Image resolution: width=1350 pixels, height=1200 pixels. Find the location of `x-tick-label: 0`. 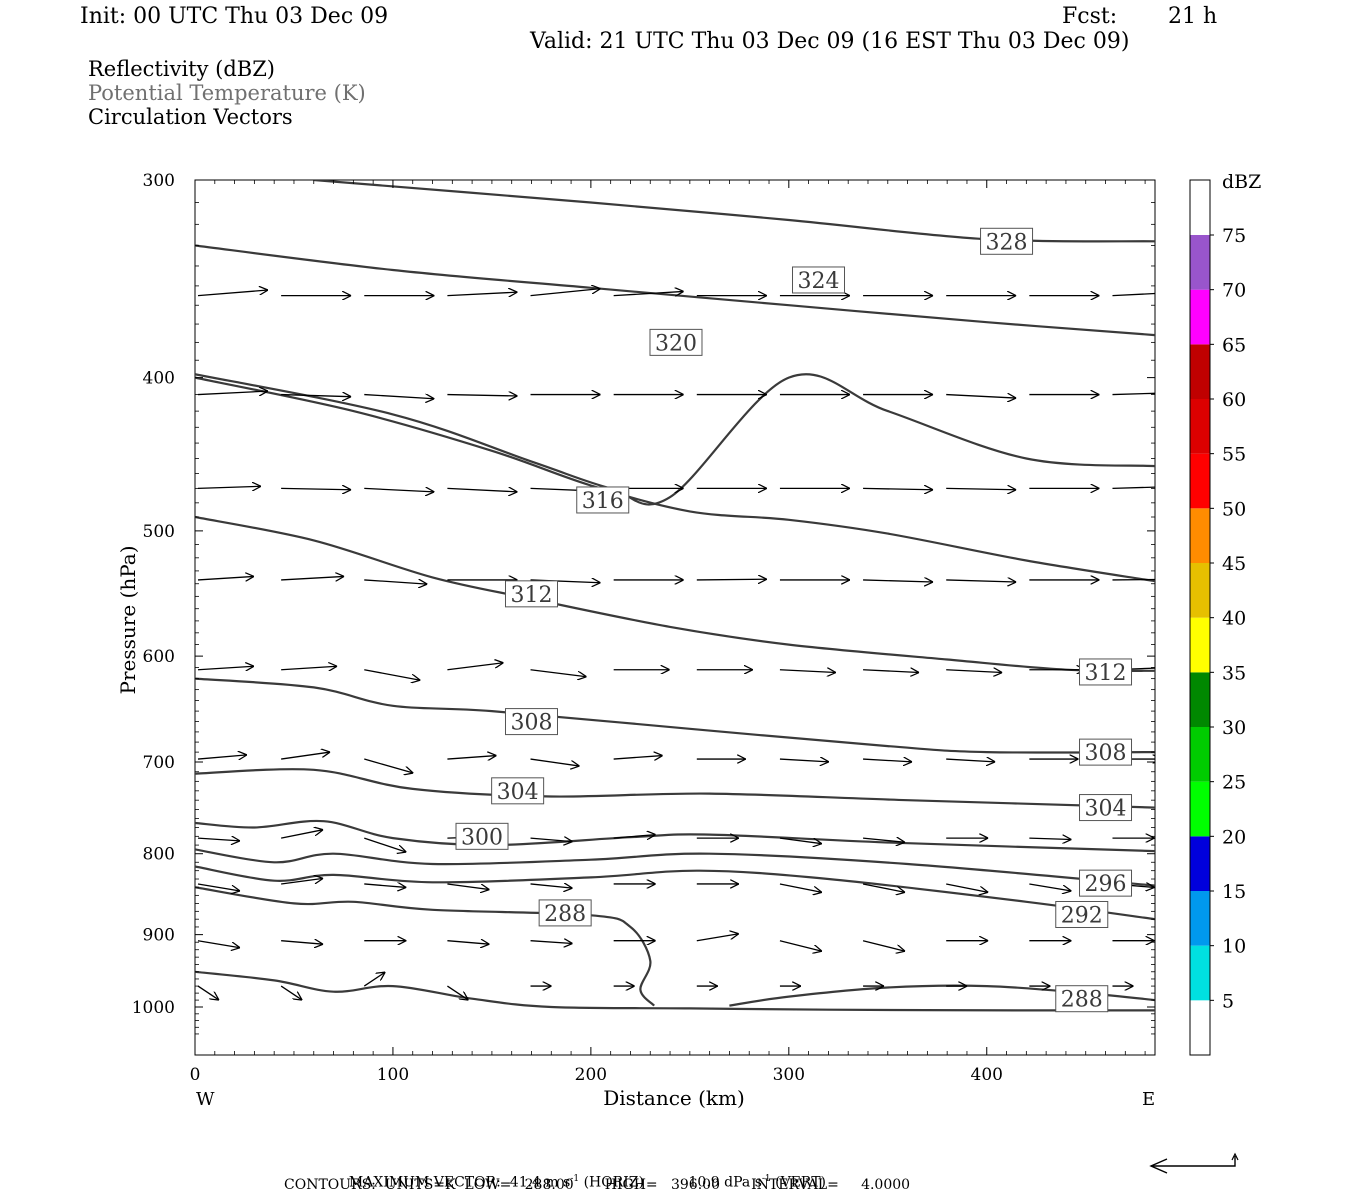

x-tick-label: 0 is located at coordinates (195, 1075).